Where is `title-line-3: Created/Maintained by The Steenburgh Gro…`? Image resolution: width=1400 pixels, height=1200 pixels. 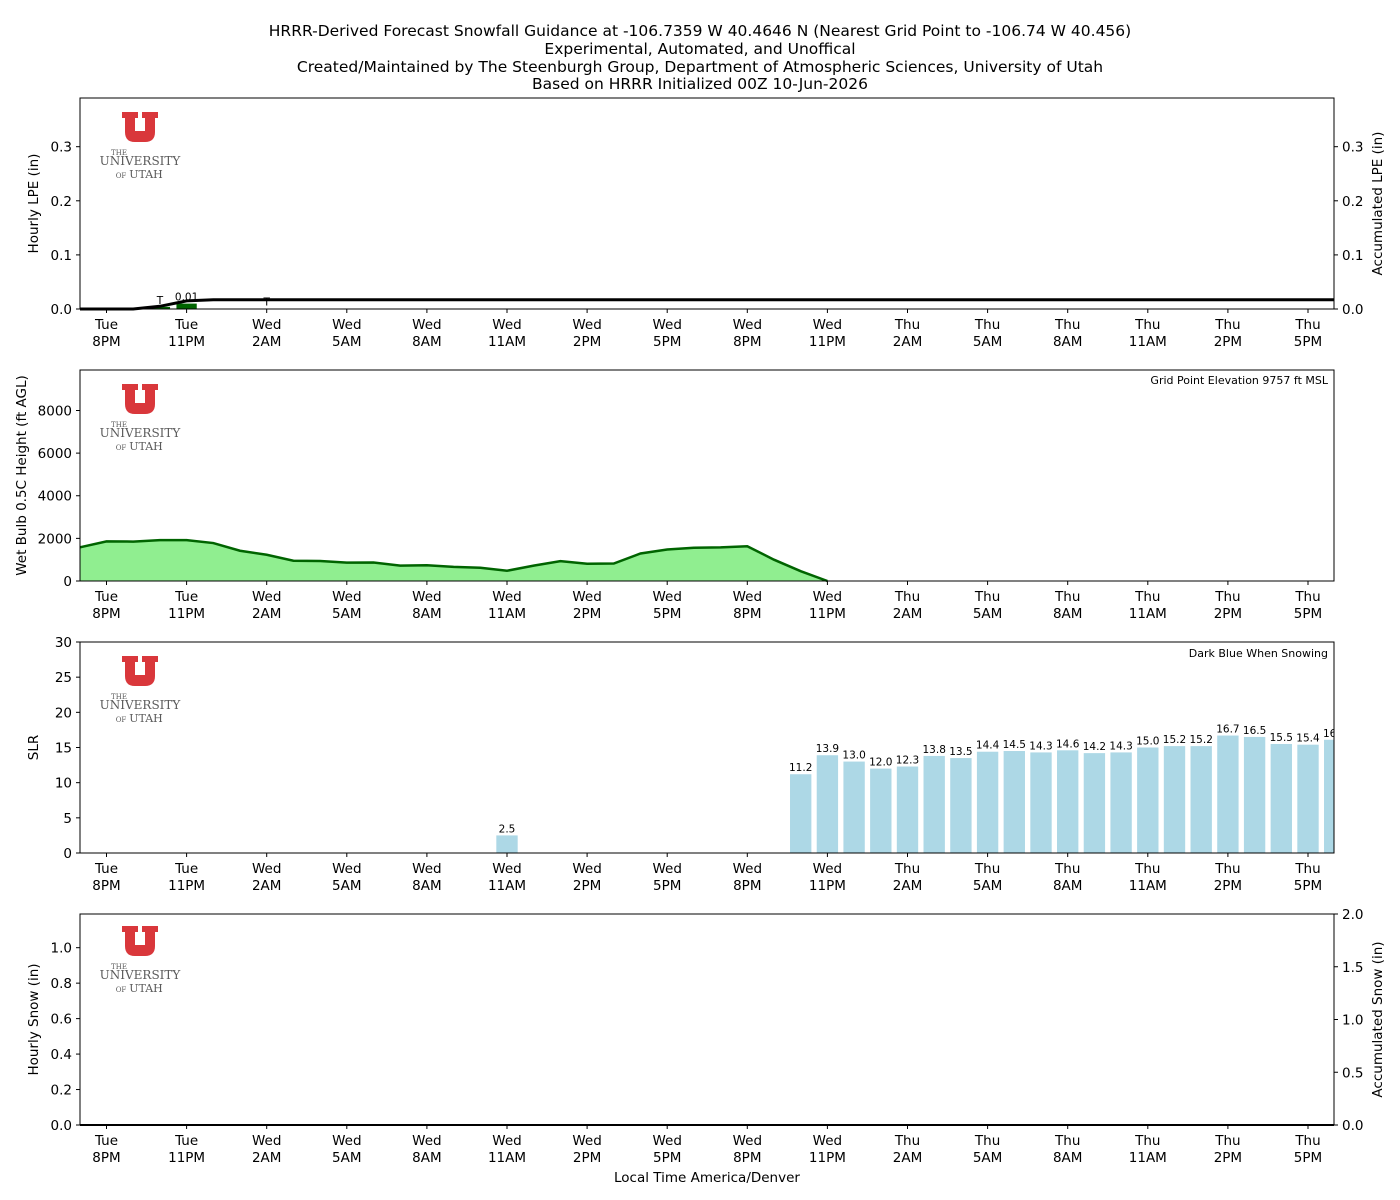 title-line-3: Created/Maintained by The Steenburgh Gro… is located at coordinates (700, 67).